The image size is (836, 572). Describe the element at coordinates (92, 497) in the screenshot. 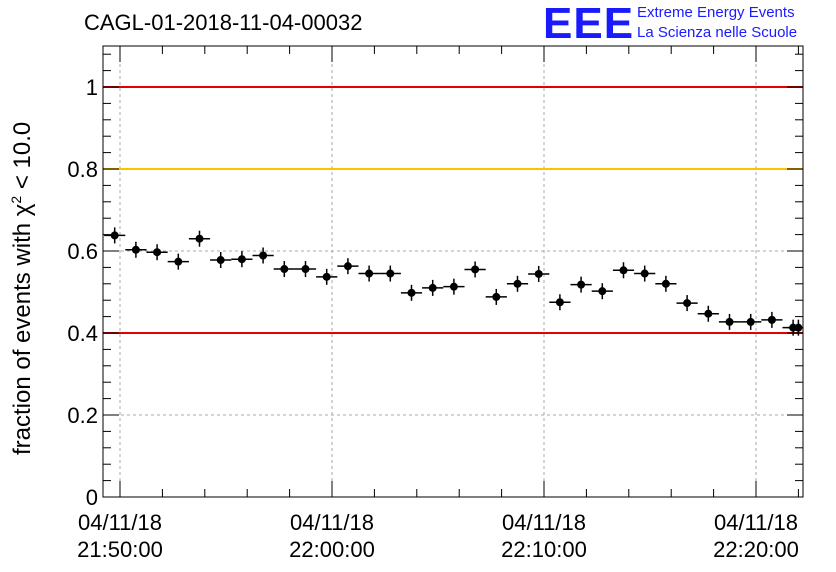

I see `y-tick-label: 0` at that location.